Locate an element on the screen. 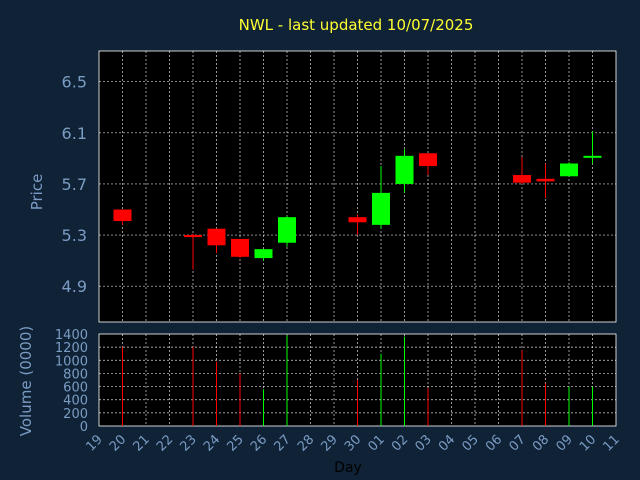 Image resolution: width=640 pixels, height=480 pixels. x-tick-label: 20 is located at coordinates (118, 443).